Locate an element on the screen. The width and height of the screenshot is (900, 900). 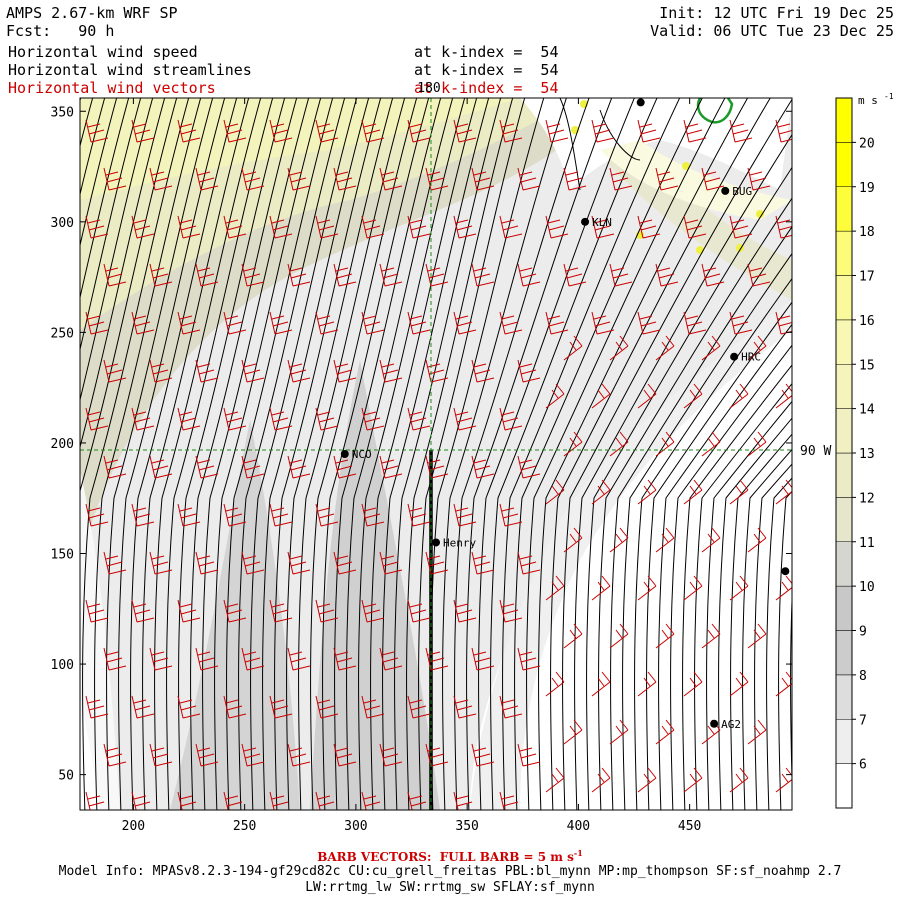
x-tick-label-3: 350 is located at coordinates (466, 826).